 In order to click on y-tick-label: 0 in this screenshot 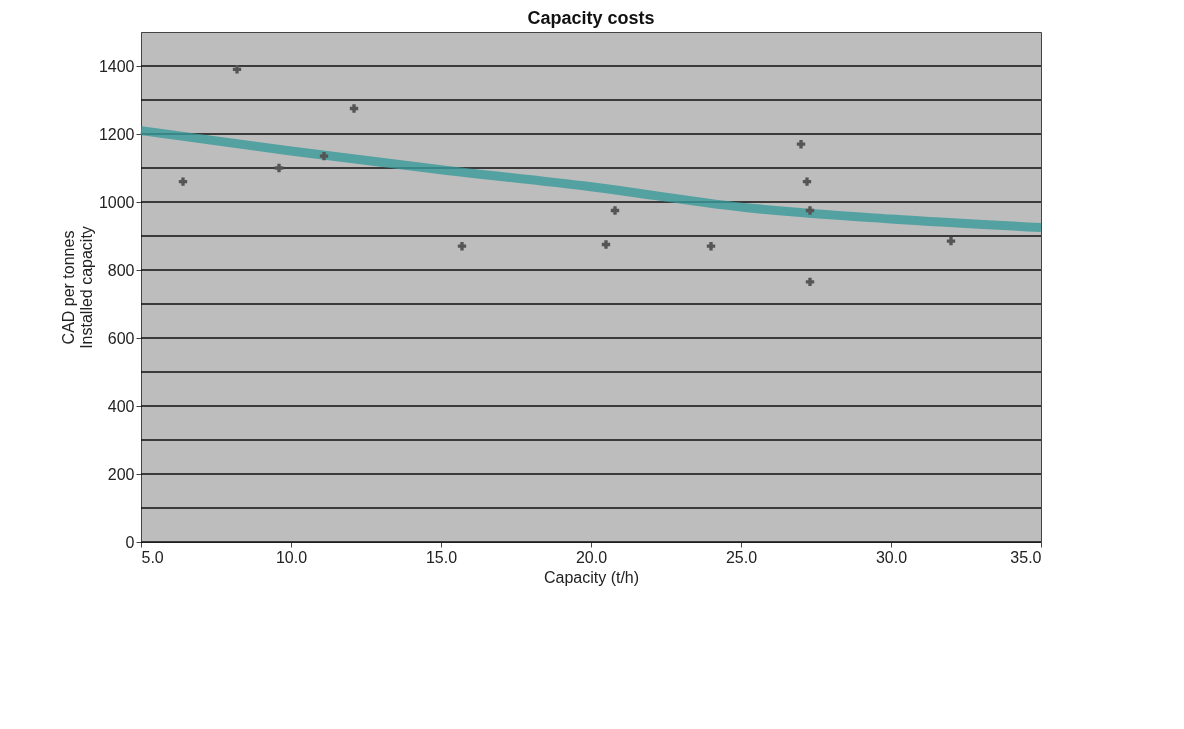, I will do `click(130, 542)`.